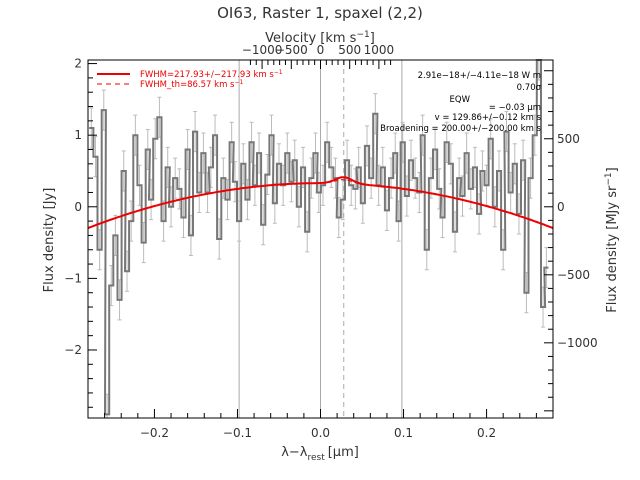  Describe the element at coordinates (78, 207) in the screenshot. I see `y-tick-label: 0` at that location.